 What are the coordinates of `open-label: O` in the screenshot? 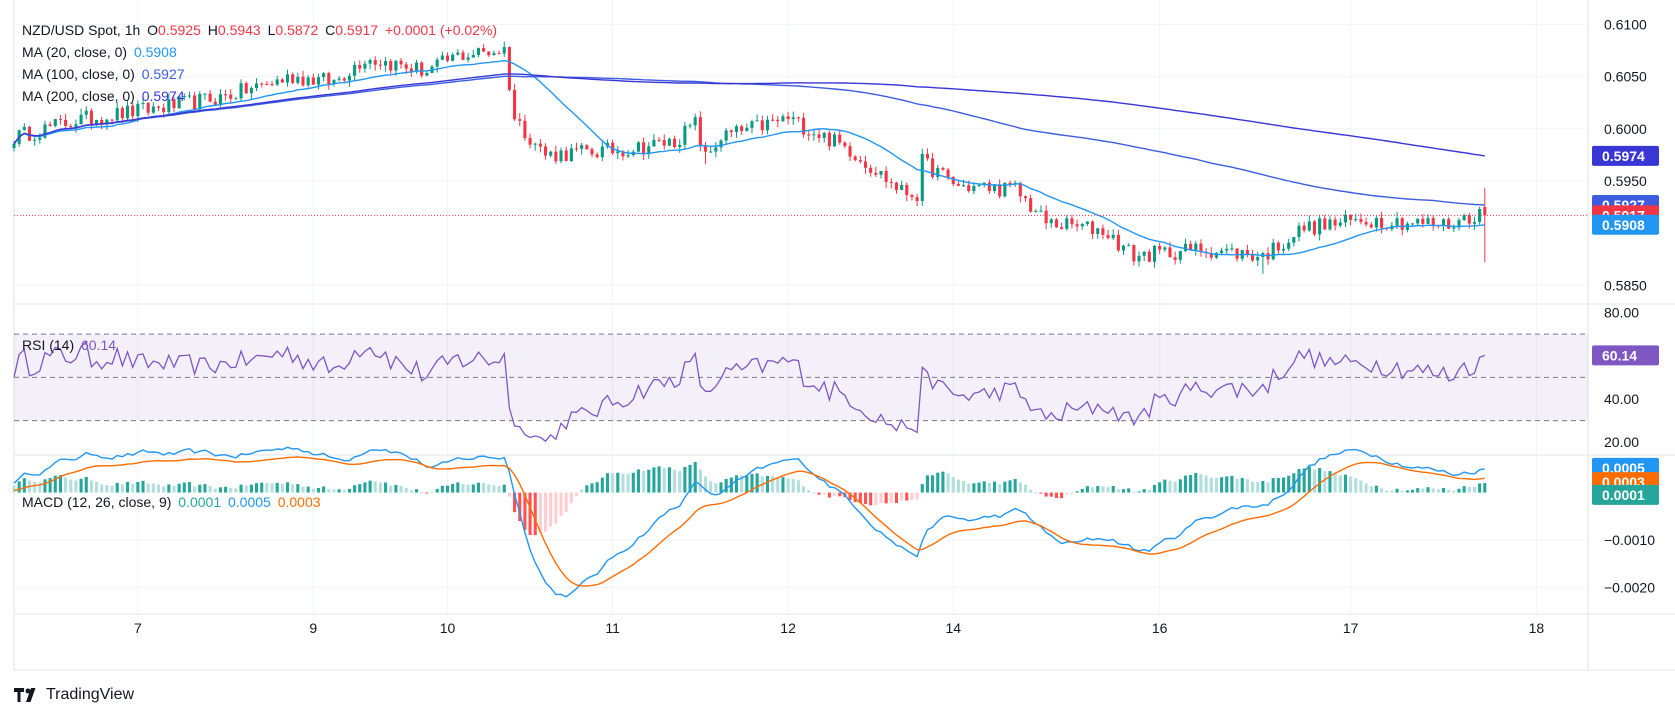 It's located at (153, 30).